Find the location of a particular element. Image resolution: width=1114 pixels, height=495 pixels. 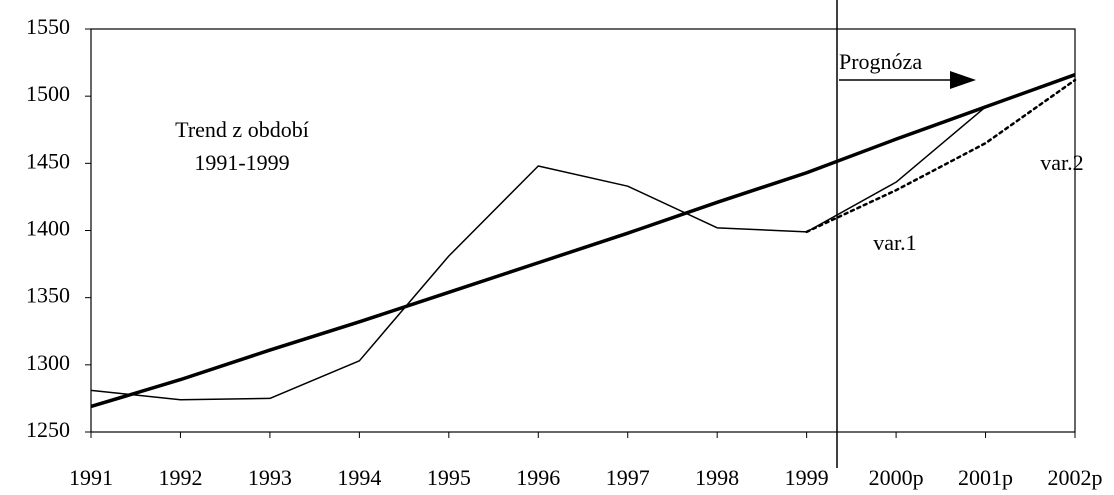

annotation: Prognóza is located at coordinates (880, 61).